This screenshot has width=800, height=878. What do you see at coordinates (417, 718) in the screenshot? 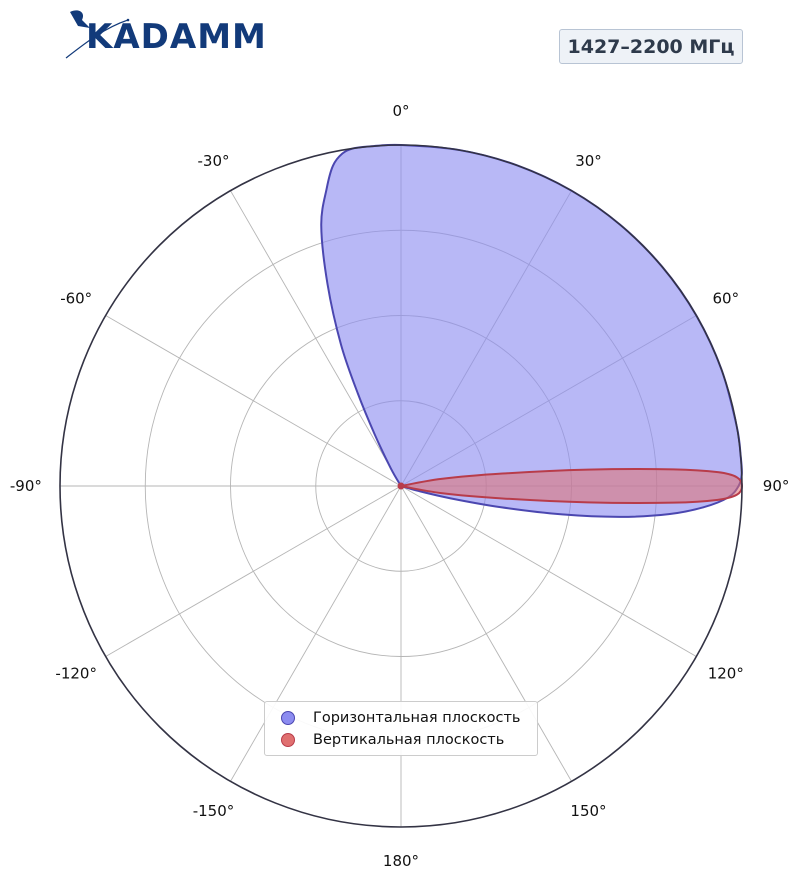
I see `legend-label-horizontal: Горизонтальная плоскость` at bounding box center [417, 718].